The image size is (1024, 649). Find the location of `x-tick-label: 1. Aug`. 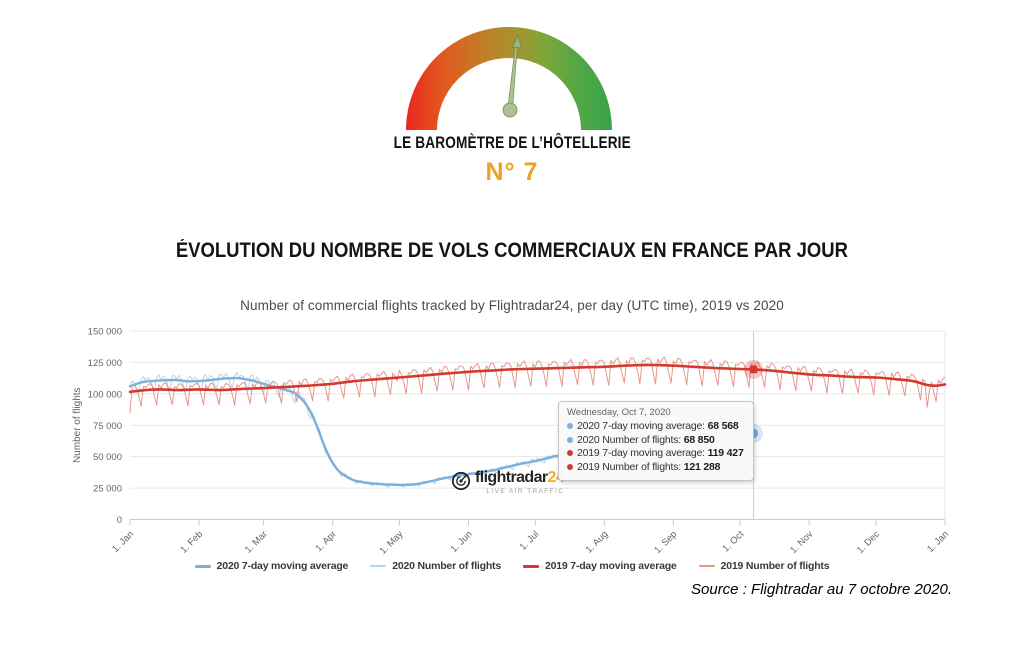

x-tick-label: 1. Aug is located at coordinates (597, 542).